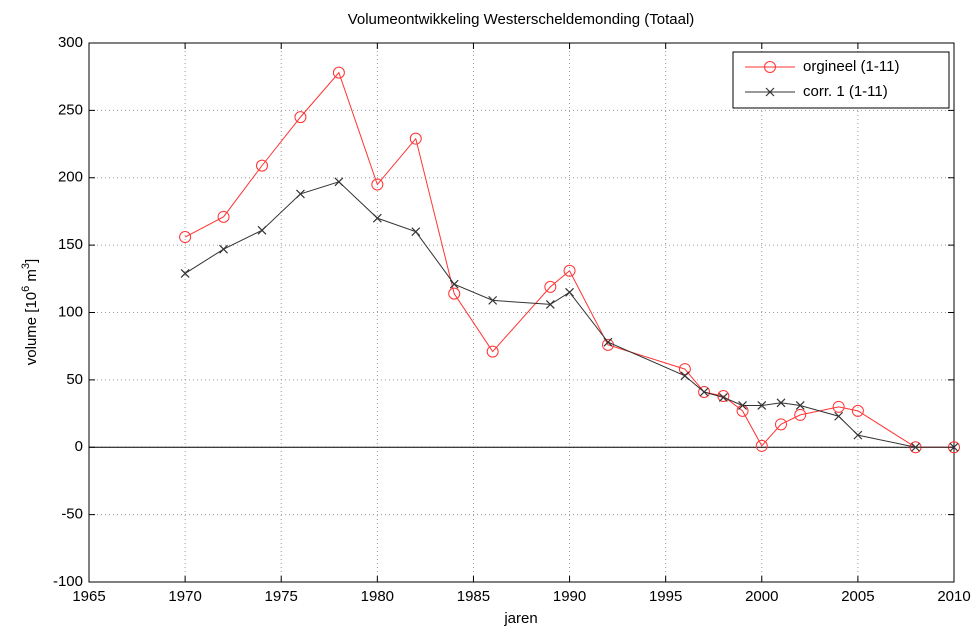  Describe the element at coordinates (761, 596) in the screenshot. I see `x-tick-label: 2000` at that location.